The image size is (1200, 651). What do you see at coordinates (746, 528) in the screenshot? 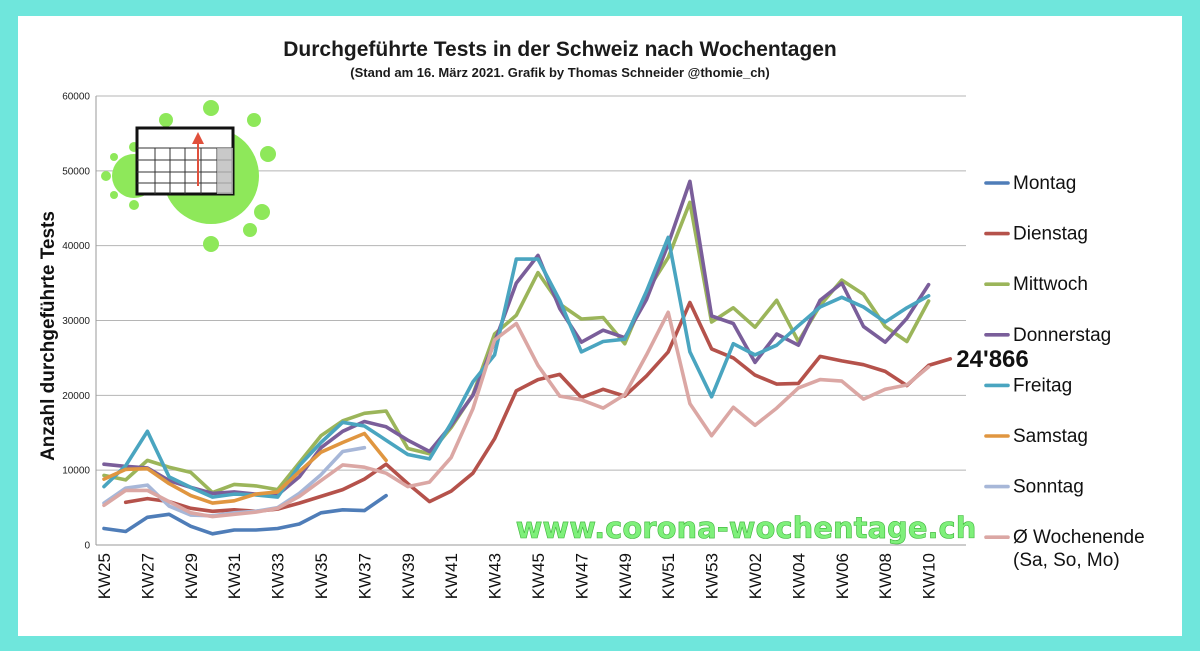
I see `website-watermark: www.corona-wochentage.ch` at bounding box center [746, 528].